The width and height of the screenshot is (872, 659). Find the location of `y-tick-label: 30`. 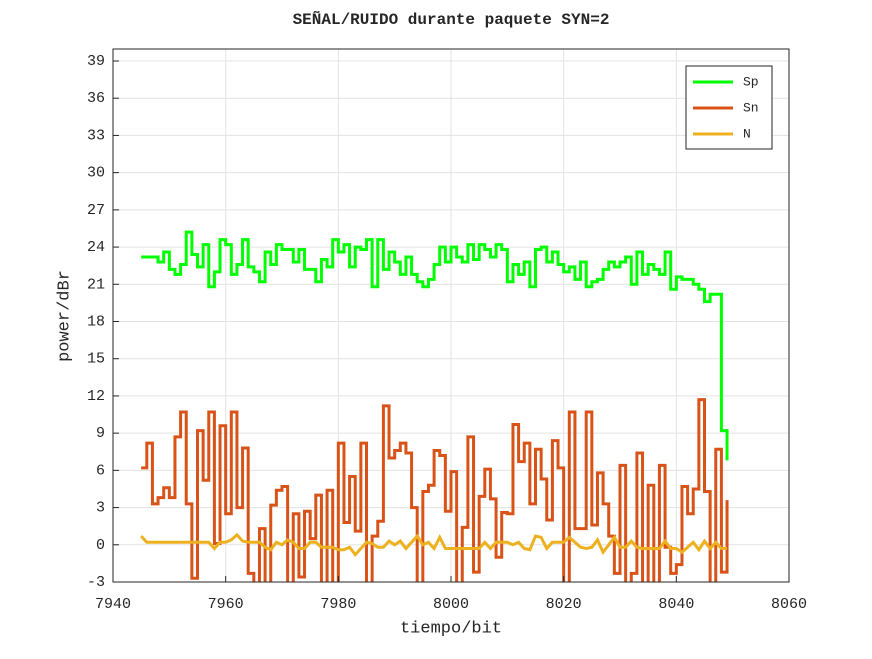

y-tick-label: 30 is located at coordinates (96, 173).